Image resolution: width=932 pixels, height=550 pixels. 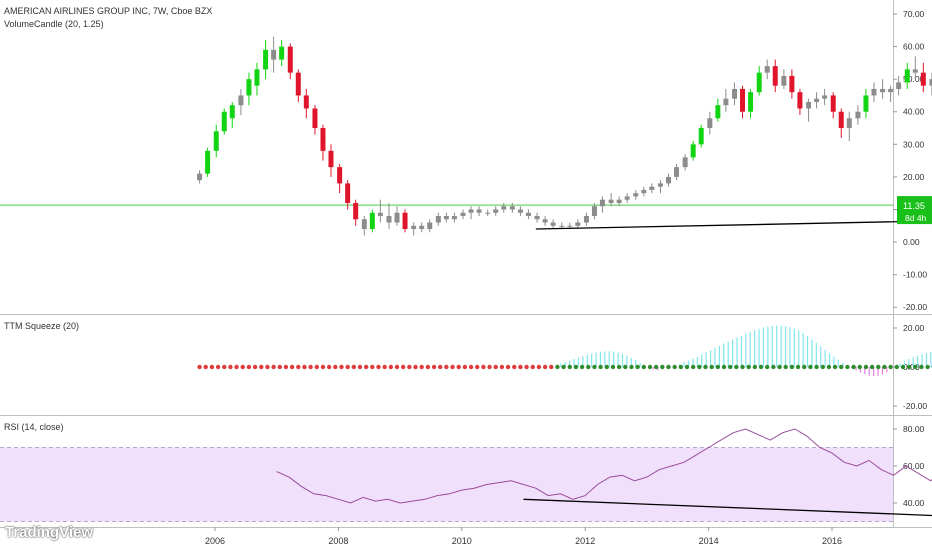 What do you see at coordinates (915, 406) in the screenshot?
I see `squeeze-tick-label: -20.00` at bounding box center [915, 406].